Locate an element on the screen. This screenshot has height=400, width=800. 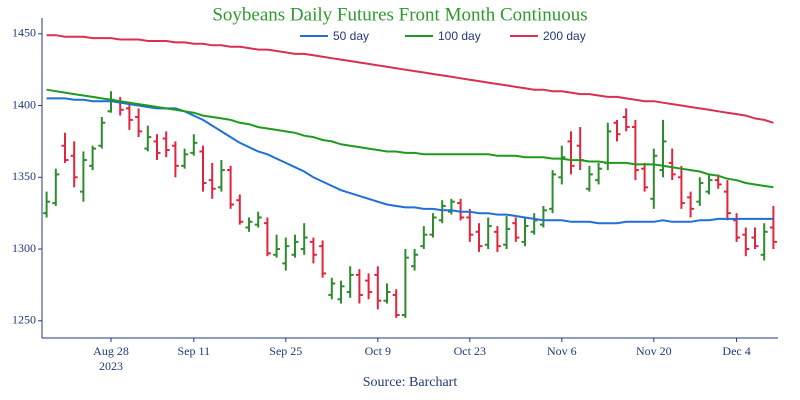
y-tick-label: 1300 is located at coordinates (24, 248).